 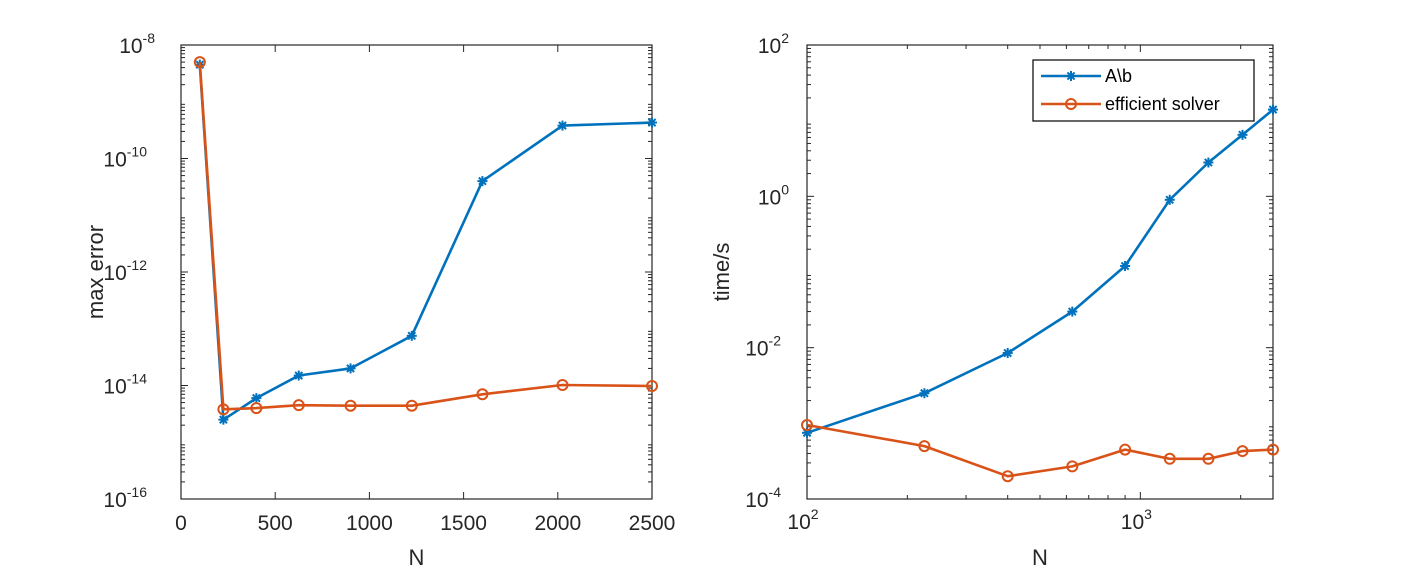 I want to click on x-tick-label: 2000, so click(x=557, y=523).